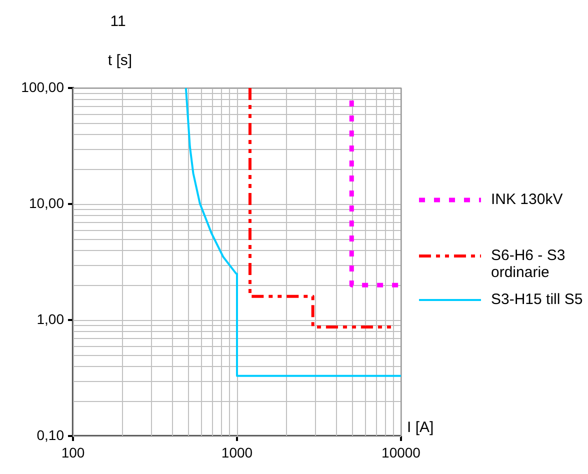  Describe the element at coordinates (50, 434) in the screenshot. I see `y-tick-label: 0,10` at that location.